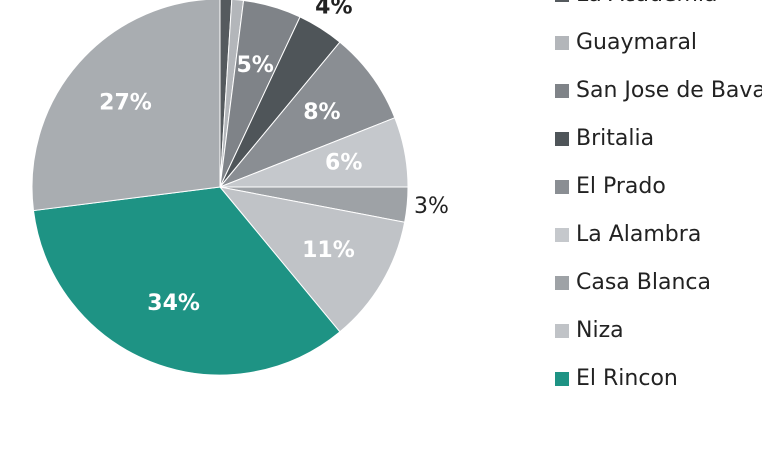  Describe the element at coordinates (647, 3) in the screenshot. I see `legend-label: La Academia` at that location.